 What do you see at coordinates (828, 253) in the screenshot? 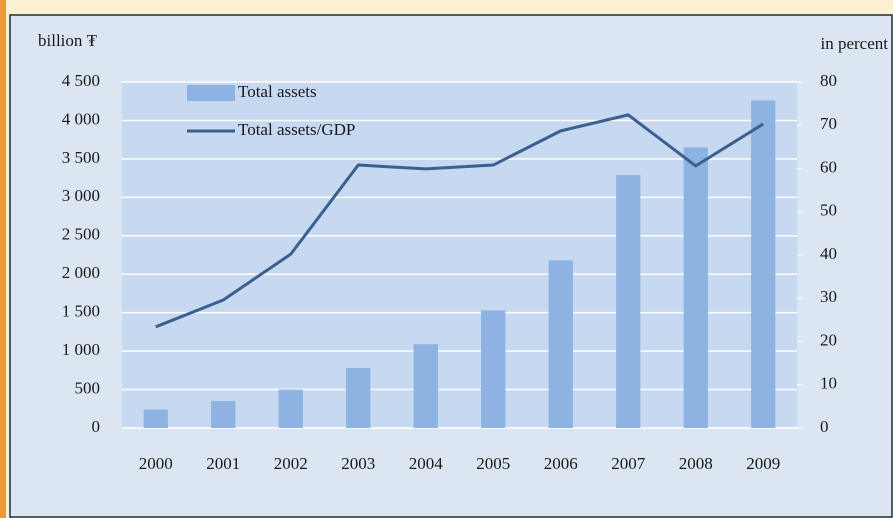
I see `y2-tick-label: 40` at bounding box center [828, 253].